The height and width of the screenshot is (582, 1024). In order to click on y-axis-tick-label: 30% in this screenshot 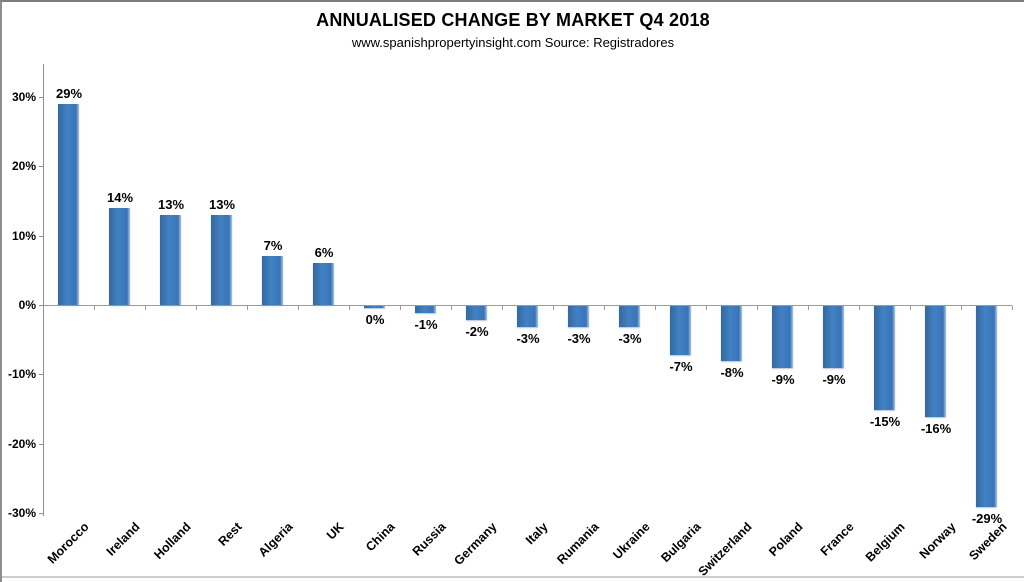, I will do `click(23, 97)`.